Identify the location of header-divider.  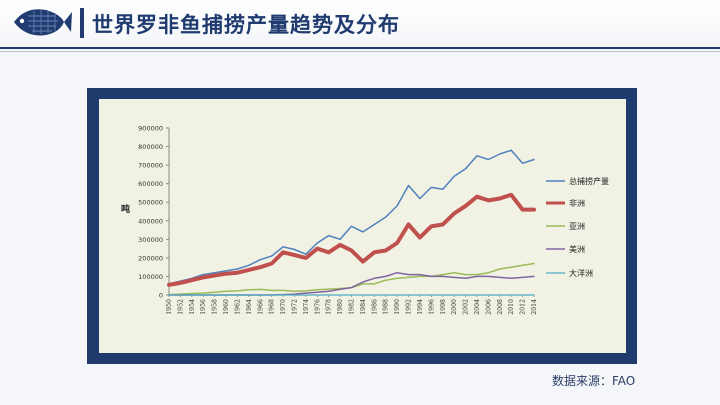
(360, 48).